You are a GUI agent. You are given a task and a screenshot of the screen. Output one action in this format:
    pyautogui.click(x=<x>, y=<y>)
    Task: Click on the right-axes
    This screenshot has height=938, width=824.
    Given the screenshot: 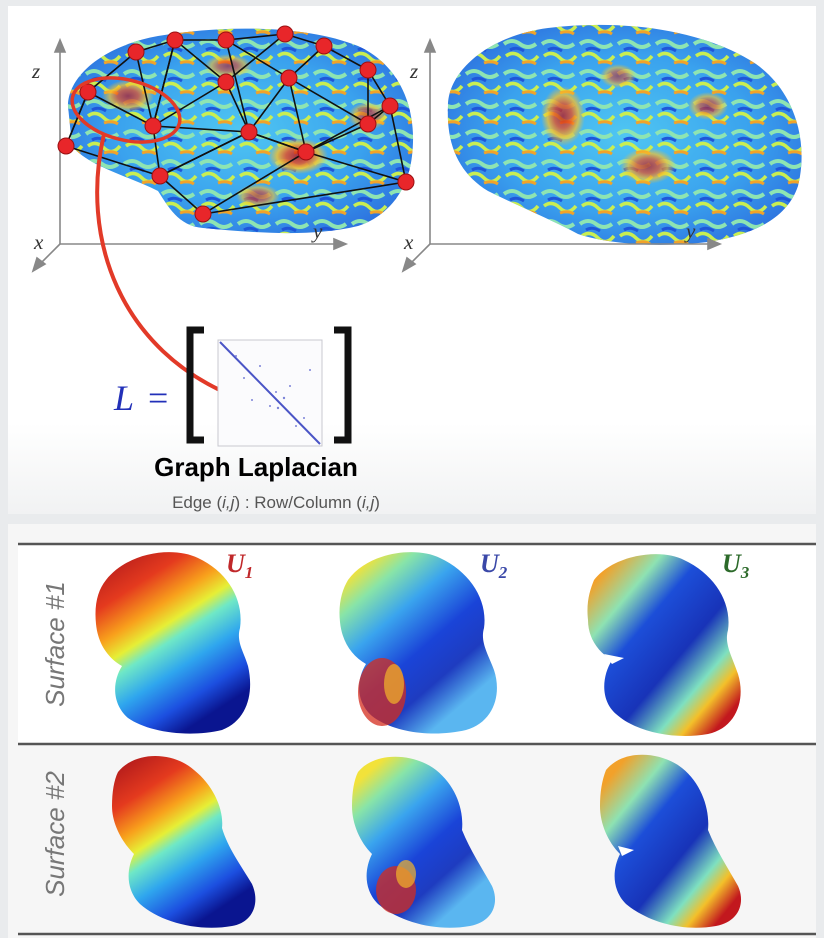 What is the action you would take?
    pyautogui.click(x=562, y=155)
    